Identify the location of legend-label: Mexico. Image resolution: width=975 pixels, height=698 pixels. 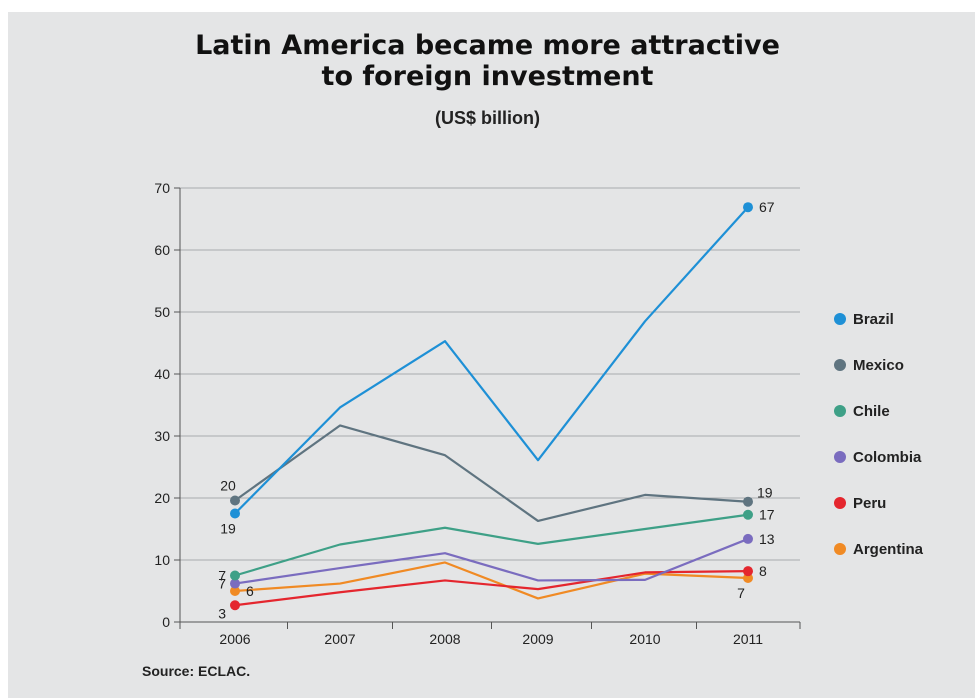
(878, 365).